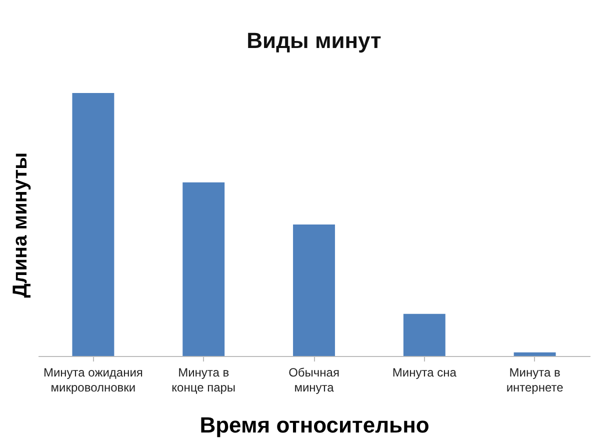 This screenshot has height=446, width=600. What do you see at coordinates (93, 380) in the screenshot?
I see `x-tick-label: Минута ожидания микроволновки` at bounding box center [93, 380].